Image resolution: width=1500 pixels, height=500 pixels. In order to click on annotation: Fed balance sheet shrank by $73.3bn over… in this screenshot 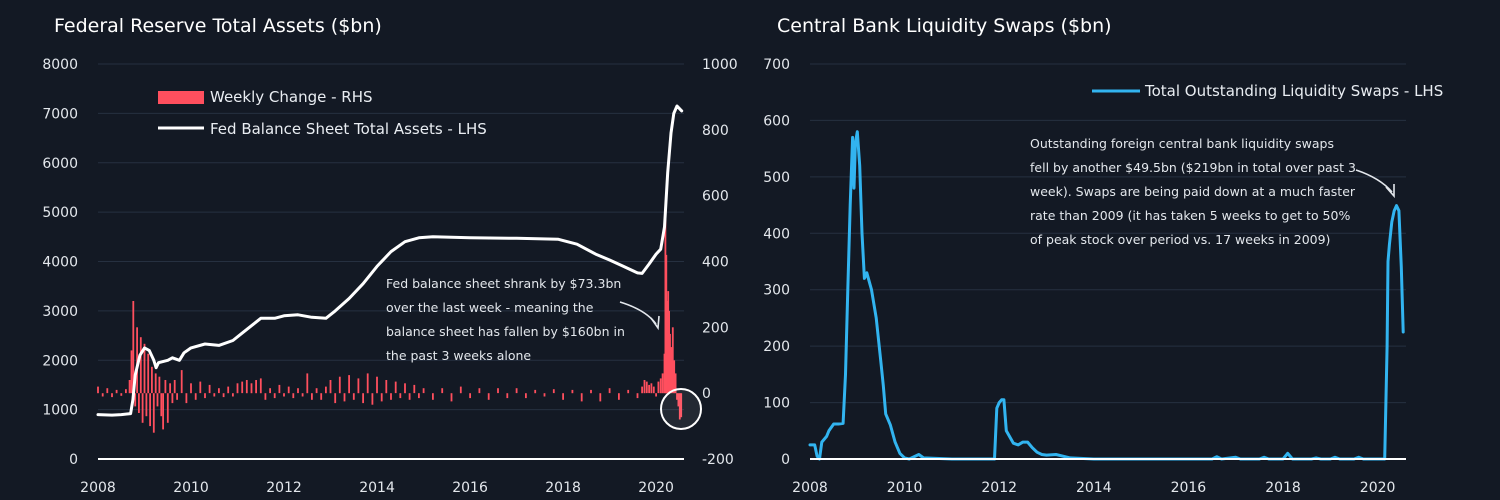, I will do `click(544, 353)`.